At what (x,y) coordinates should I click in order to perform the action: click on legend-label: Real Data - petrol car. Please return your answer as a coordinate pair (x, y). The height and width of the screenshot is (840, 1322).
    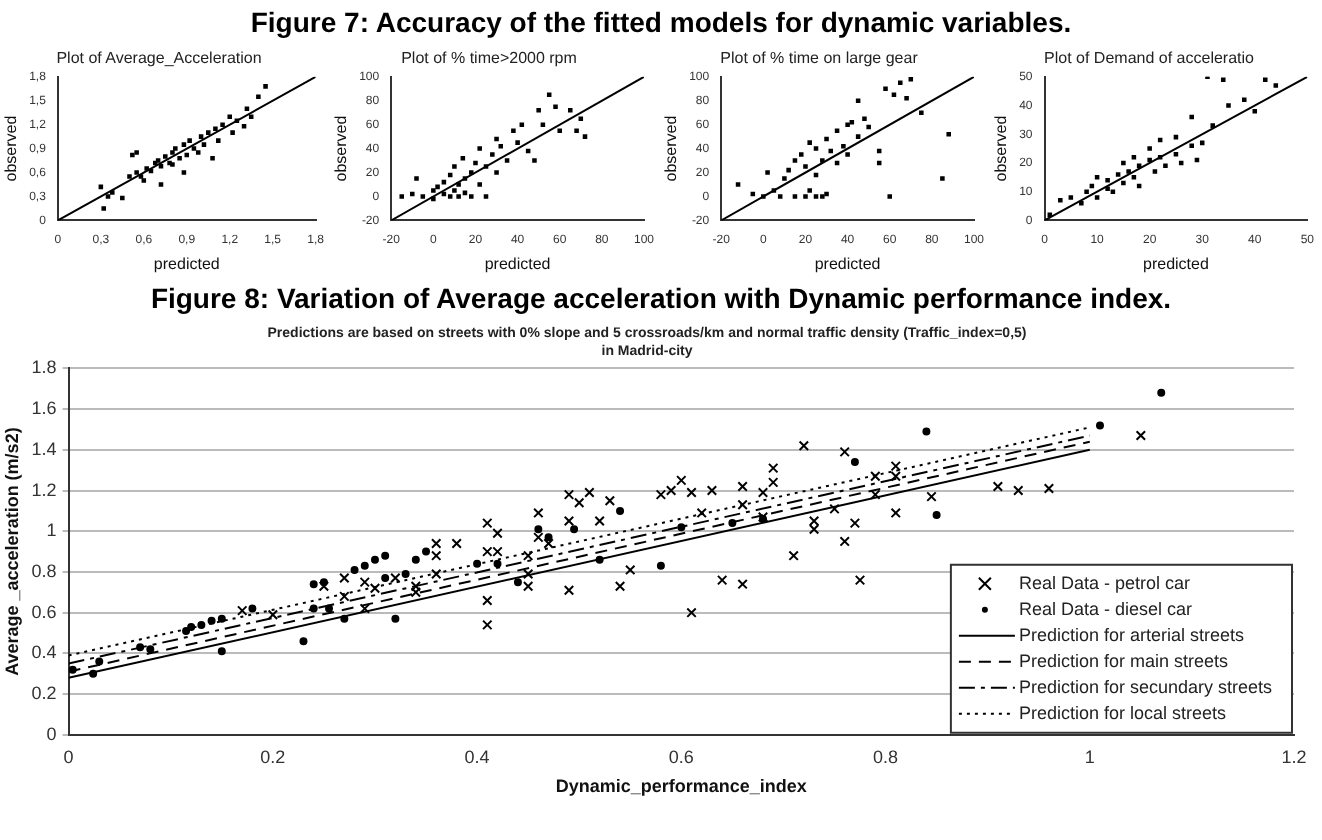
    Looking at the image, I should click on (1104, 582).